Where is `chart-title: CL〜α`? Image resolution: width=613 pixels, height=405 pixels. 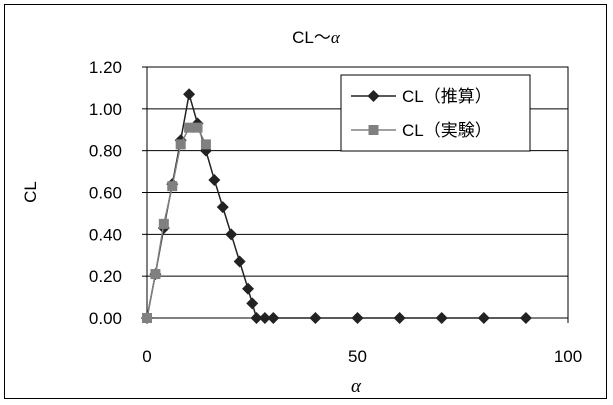 chart-title: CL〜α is located at coordinates (316, 37).